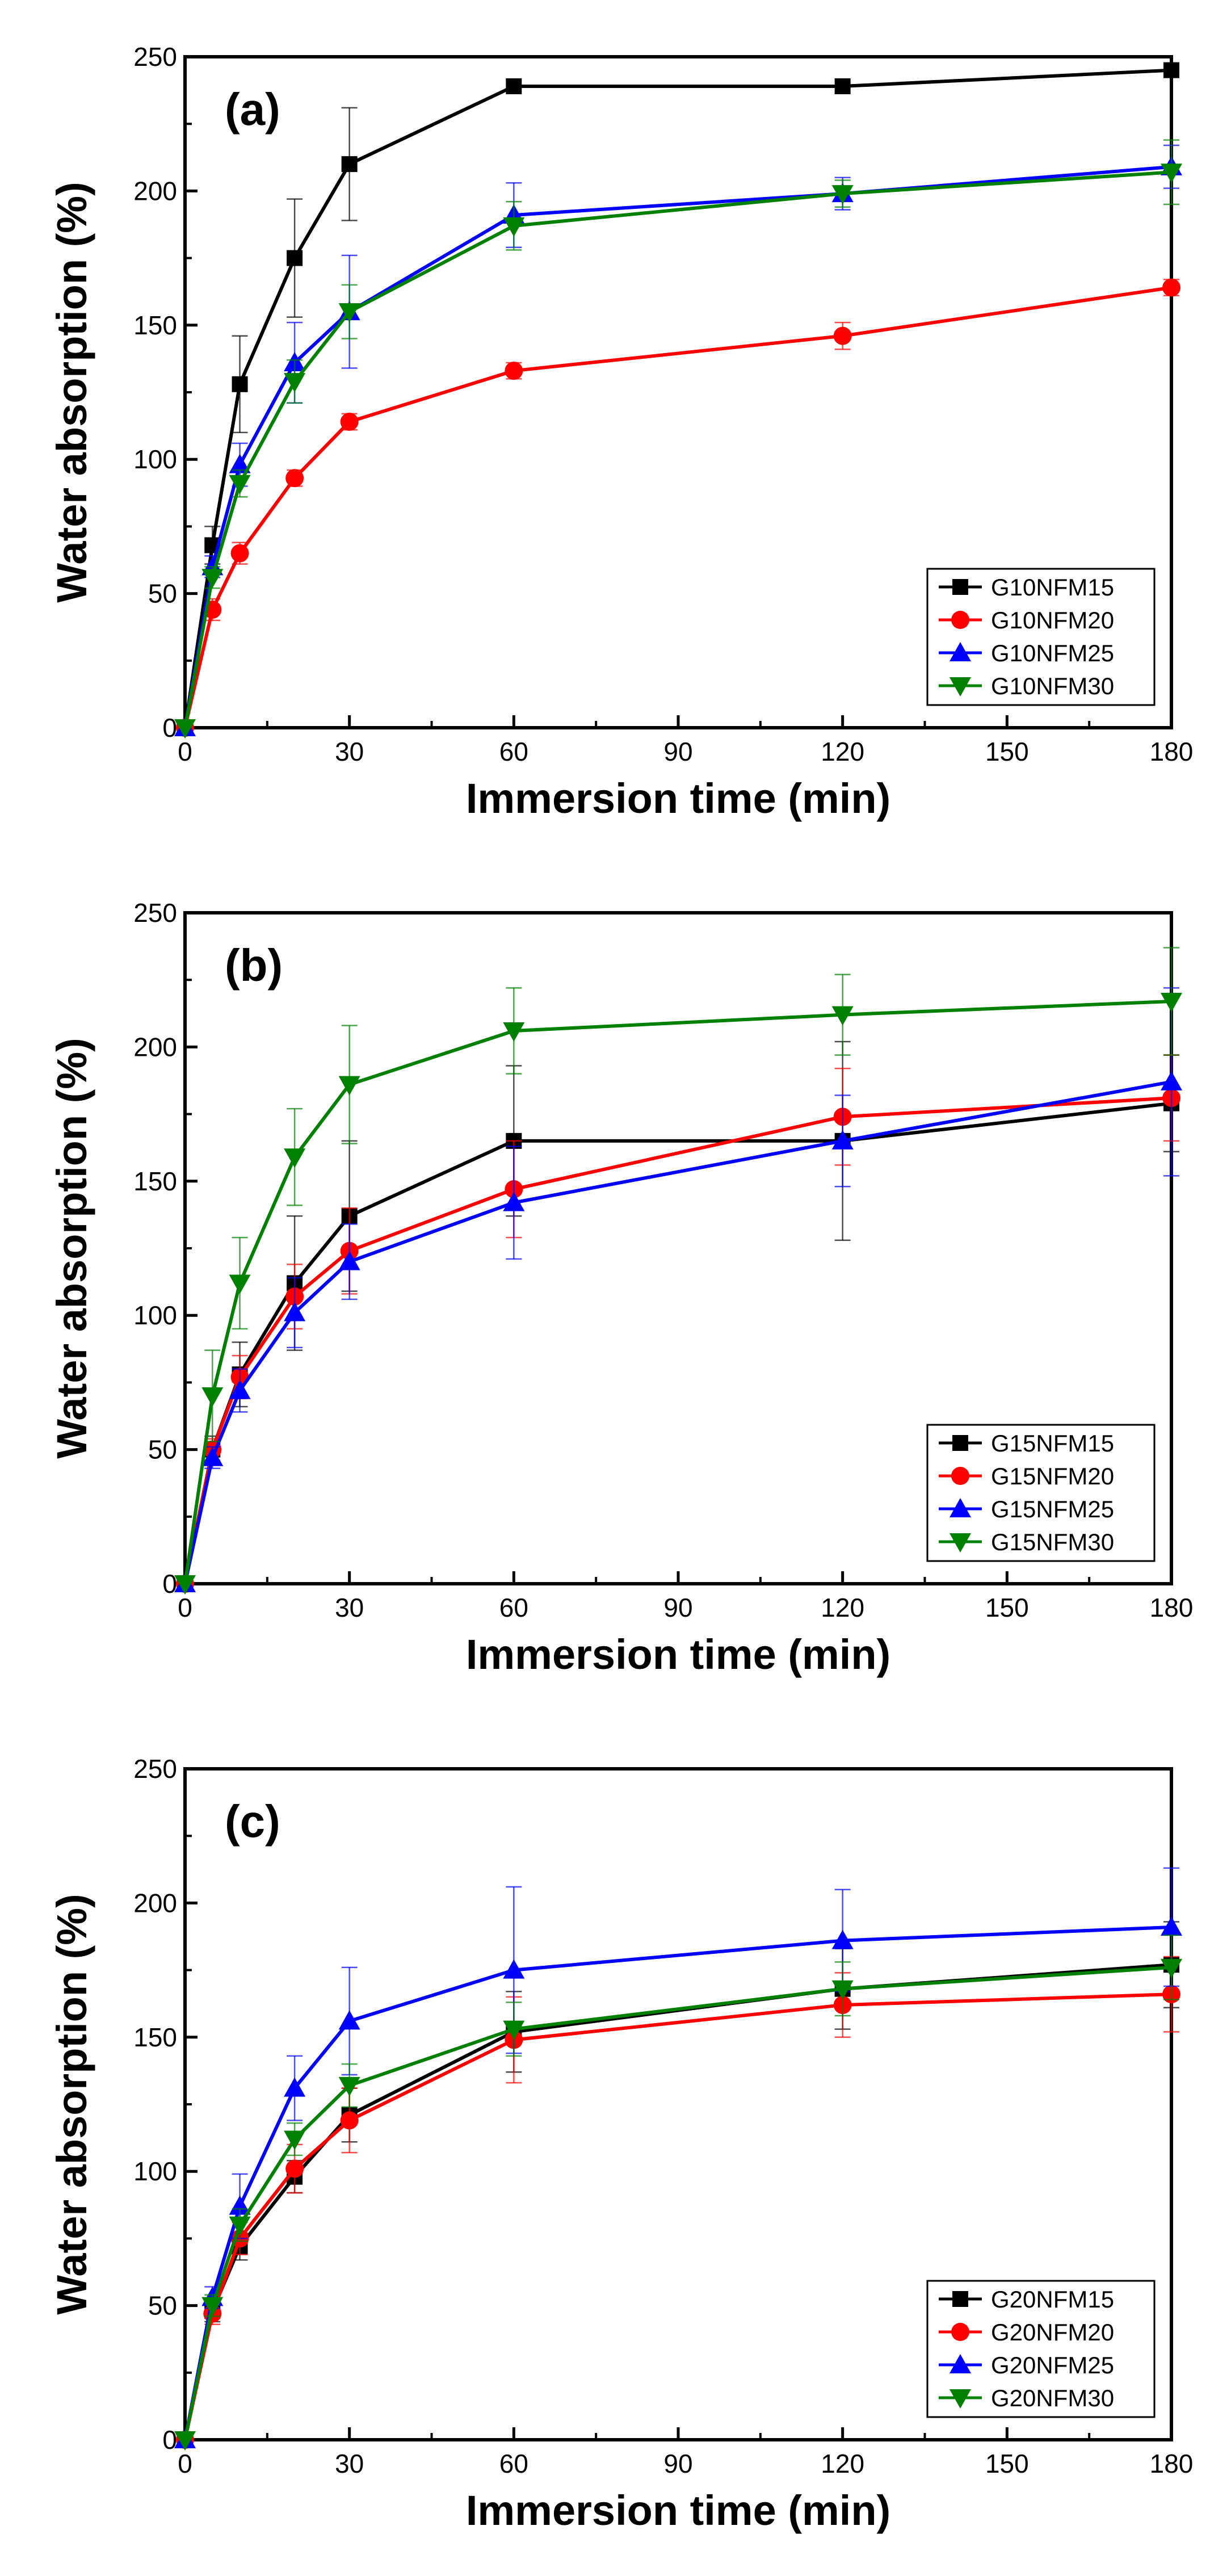 Image resolution: width=1231 pixels, height=2576 pixels. What do you see at coordinates (1052, 620) in the screenshot?
I see `legend-label: G10NFM20` at bounding box center [1052, 620].